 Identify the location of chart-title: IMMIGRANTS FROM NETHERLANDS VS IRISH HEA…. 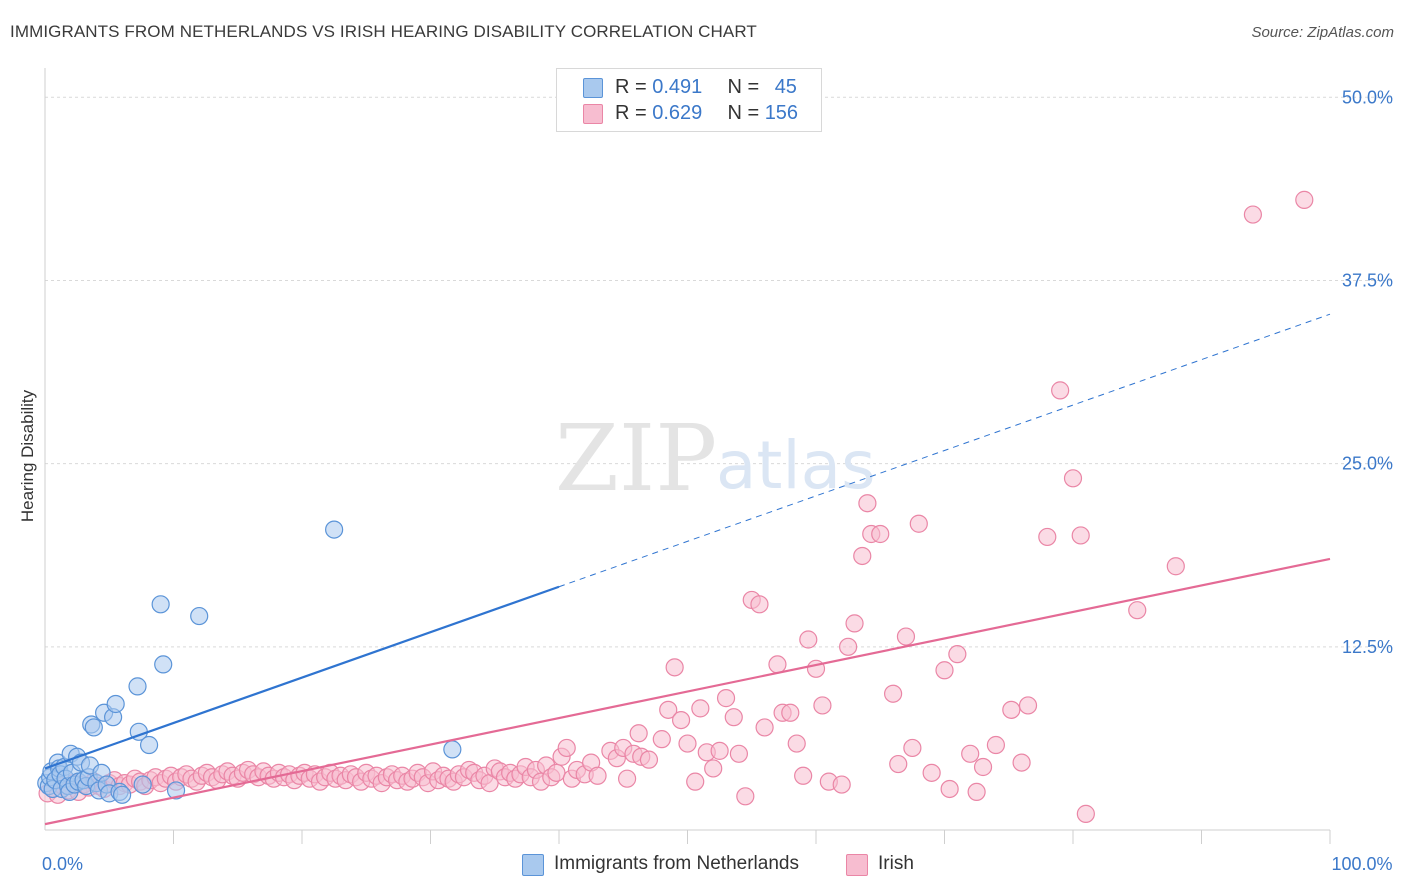
(383, 31).